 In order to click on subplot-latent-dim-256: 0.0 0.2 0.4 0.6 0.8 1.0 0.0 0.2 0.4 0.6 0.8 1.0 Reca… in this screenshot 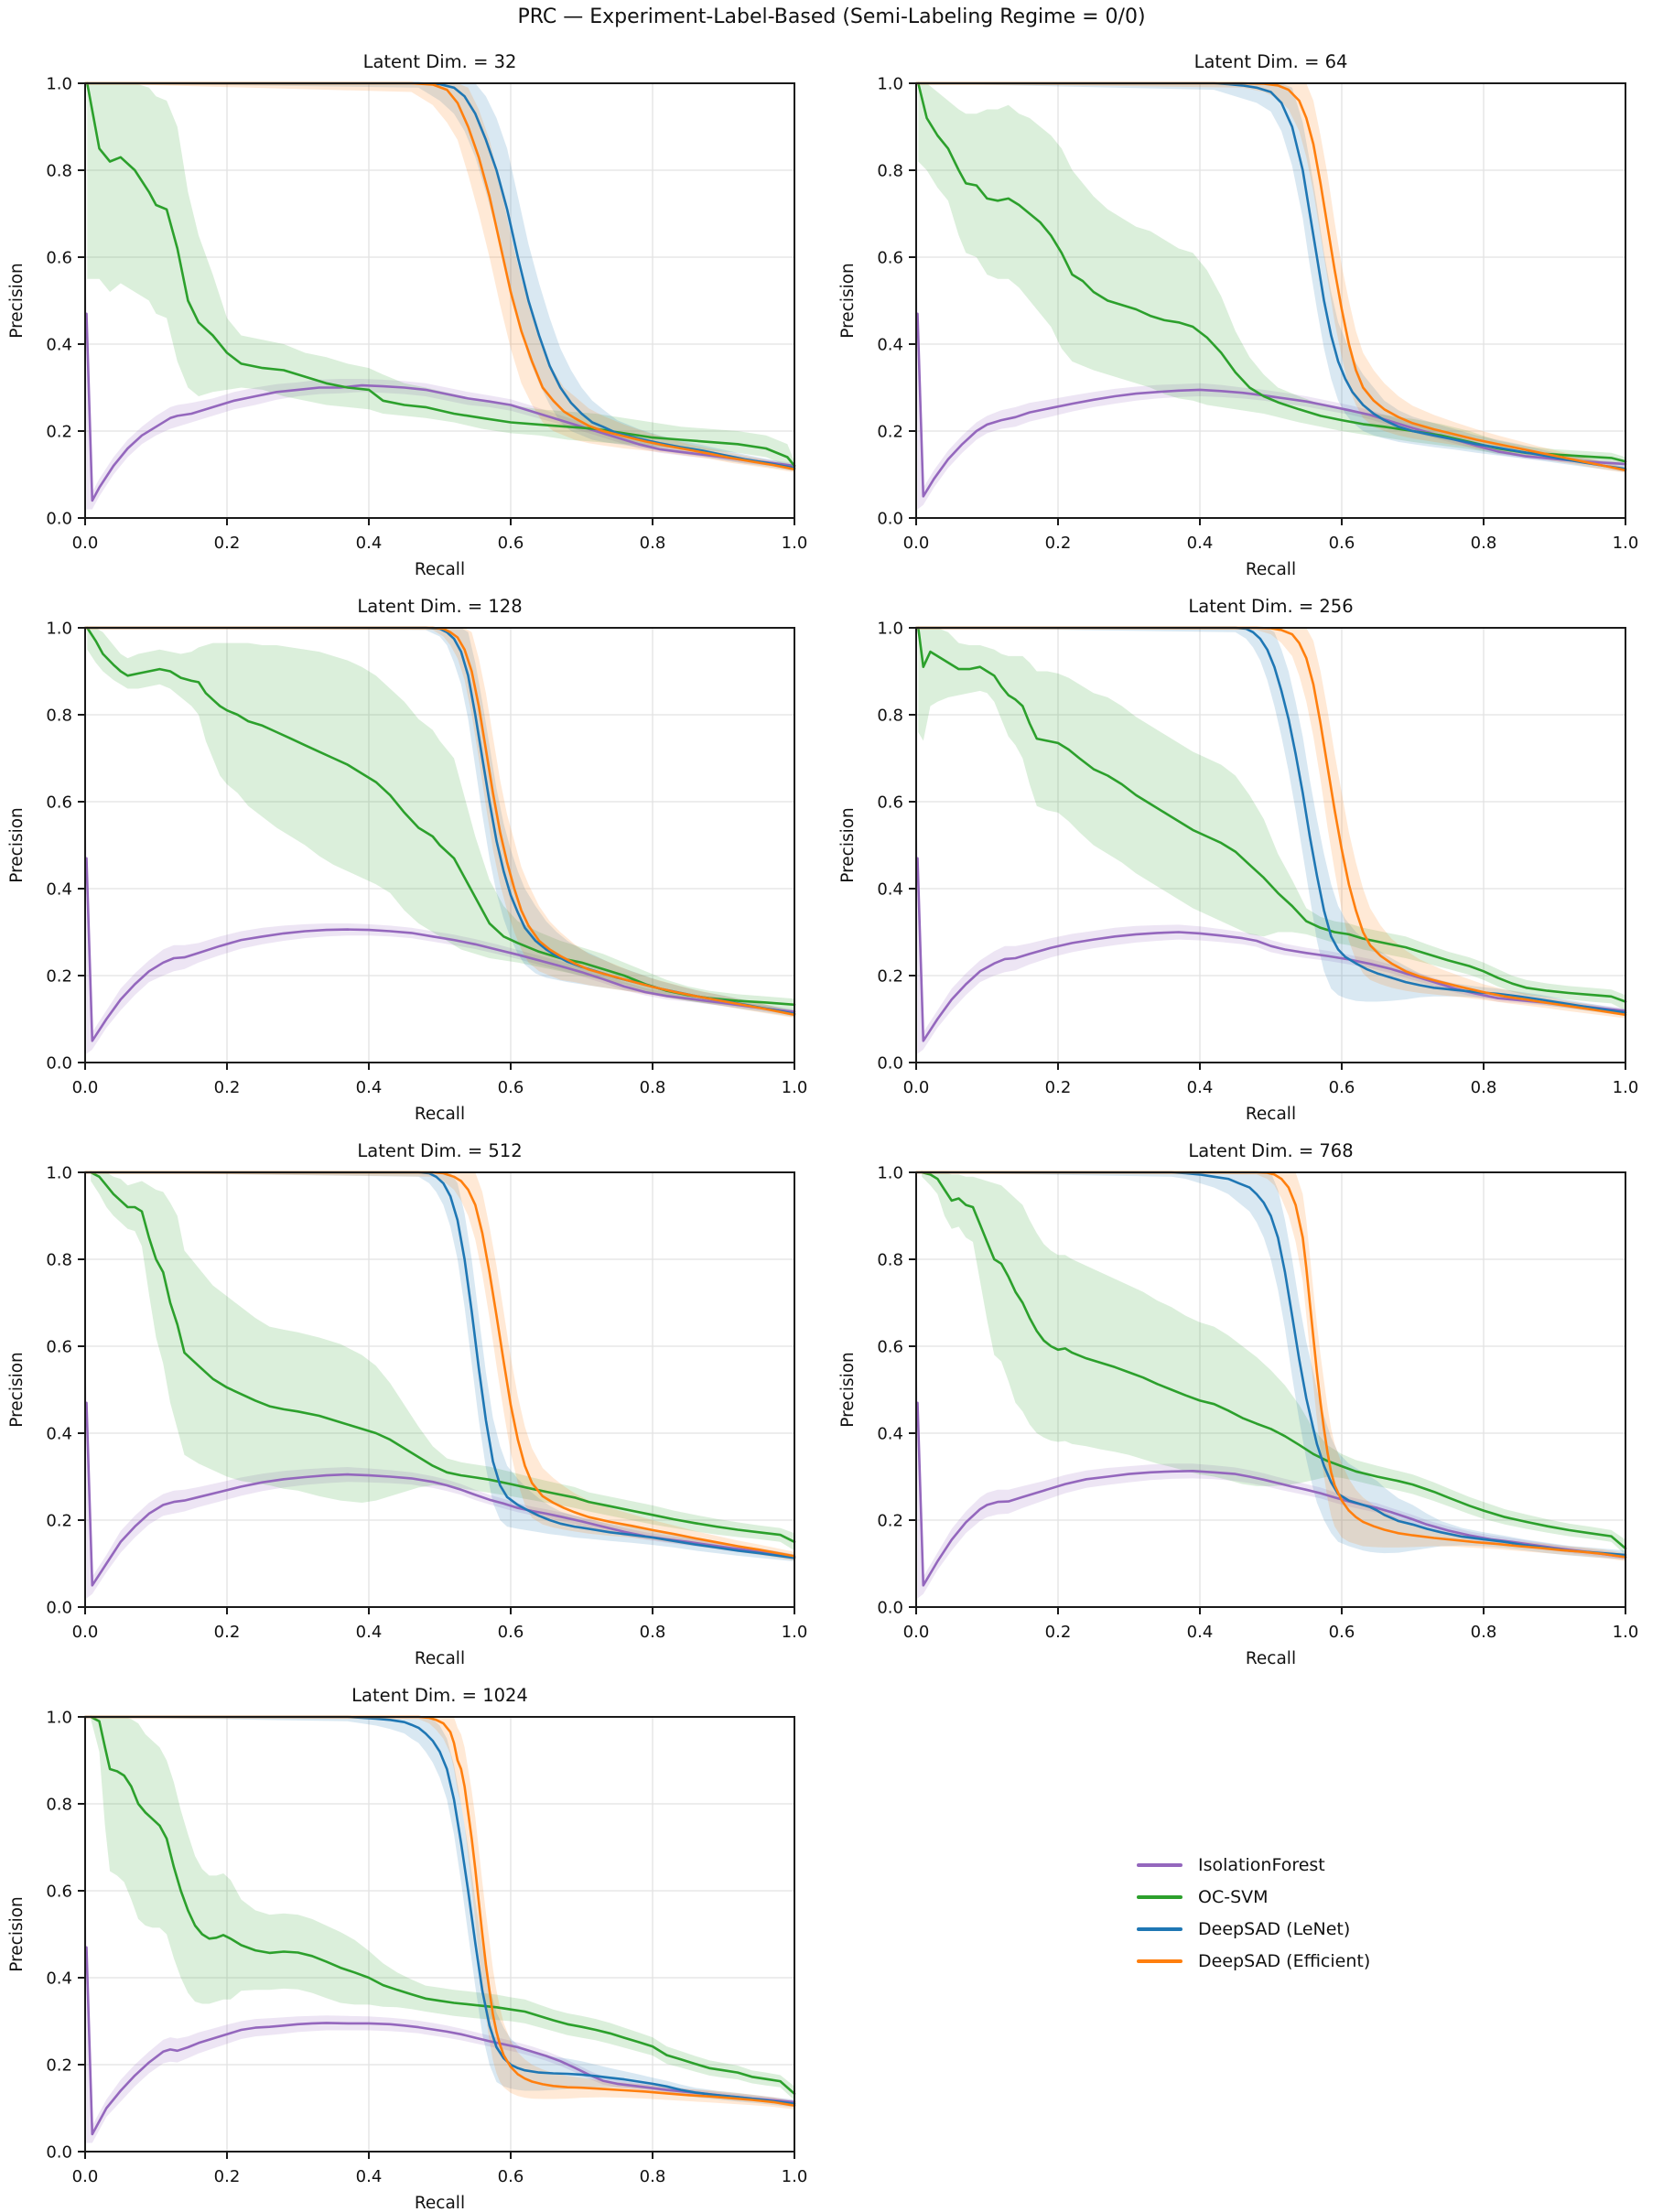, I will do `click(1238, 859)`.